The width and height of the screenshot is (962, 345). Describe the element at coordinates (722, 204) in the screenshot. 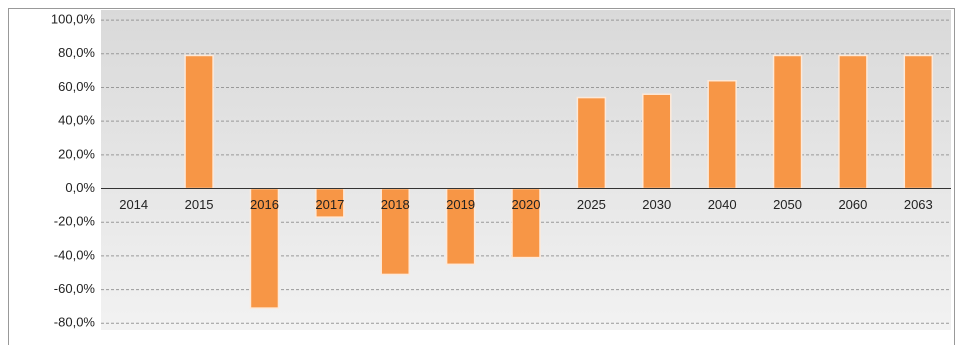

I see `x-tick-label: 2040` at that location.